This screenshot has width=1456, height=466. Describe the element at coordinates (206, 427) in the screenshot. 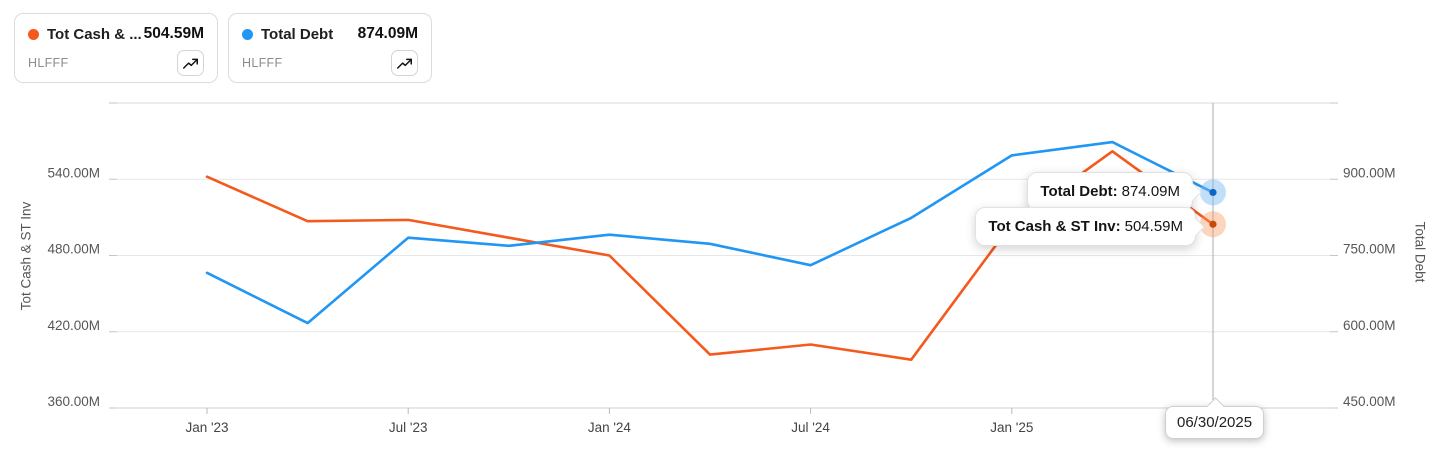

I see `x-axis-tick-label: Jan '23` at that location.